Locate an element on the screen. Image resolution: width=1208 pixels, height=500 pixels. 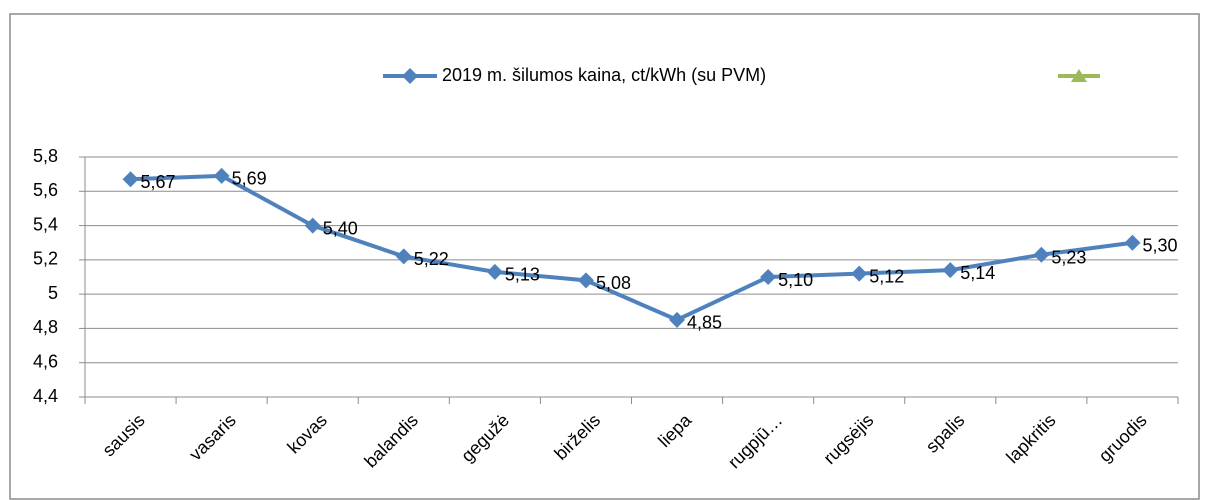
legend-extra is located at coordinates (1079, 75).